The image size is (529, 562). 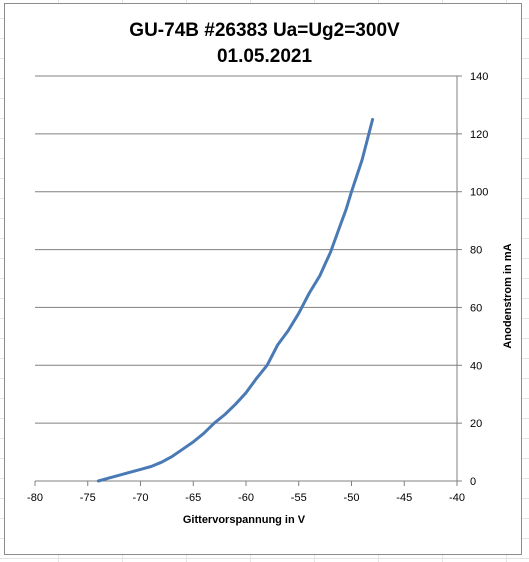 What do you see at coordinates (508, 295) in the screenshot?
I see `y-axis-label: Anodenstrom in mA` at bounding box center [508, 295].